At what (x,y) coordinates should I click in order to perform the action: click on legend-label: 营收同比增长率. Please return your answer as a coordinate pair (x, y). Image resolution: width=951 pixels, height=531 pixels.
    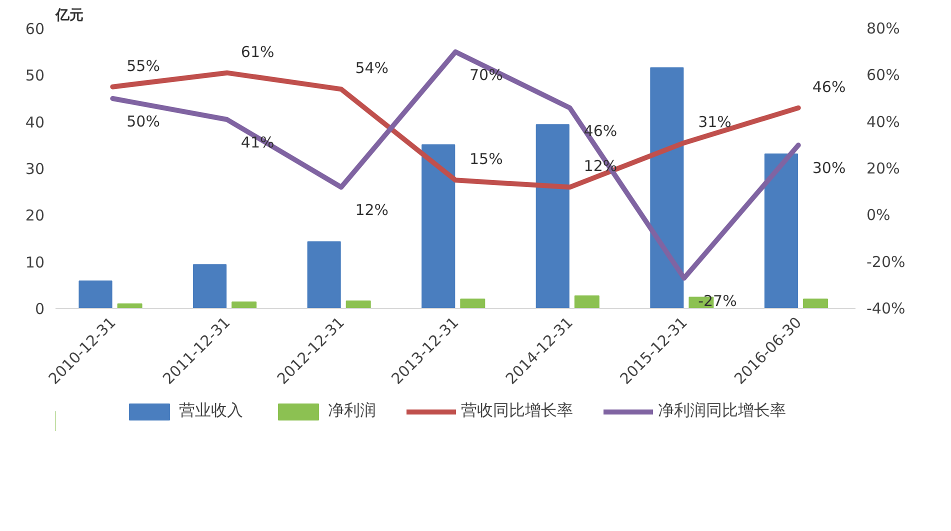
    Looking at the image, I should click on (517, 411).